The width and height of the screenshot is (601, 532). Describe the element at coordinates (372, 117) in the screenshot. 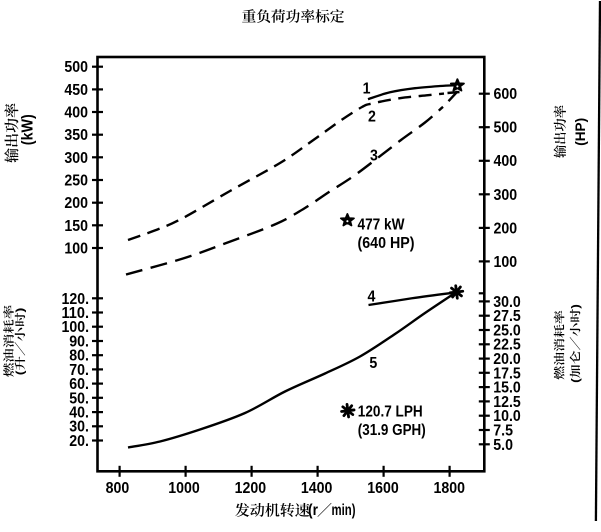

I see `svg-text: 2` at that location.